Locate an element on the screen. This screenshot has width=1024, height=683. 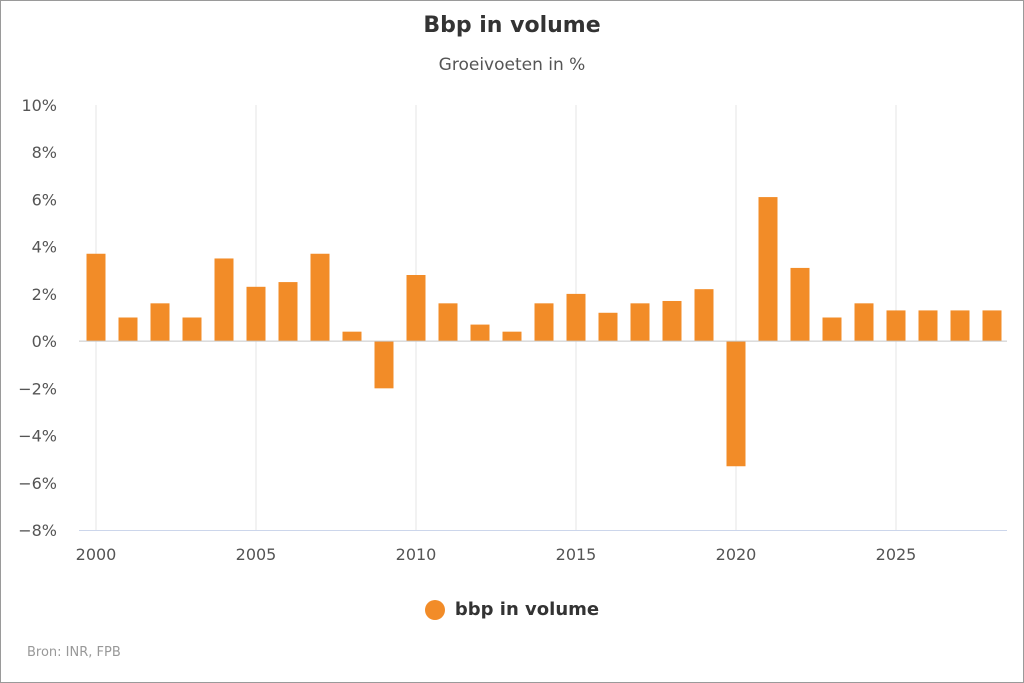
bar-2000 is located at coordinates (96, 297).